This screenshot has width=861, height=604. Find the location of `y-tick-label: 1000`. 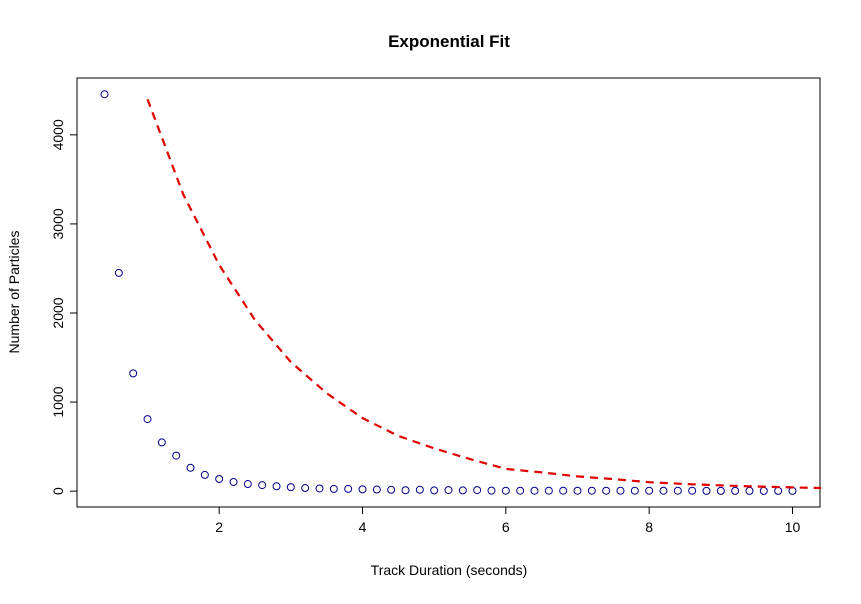

y-tick-label: 1000 is located at coordinates (58, 401).